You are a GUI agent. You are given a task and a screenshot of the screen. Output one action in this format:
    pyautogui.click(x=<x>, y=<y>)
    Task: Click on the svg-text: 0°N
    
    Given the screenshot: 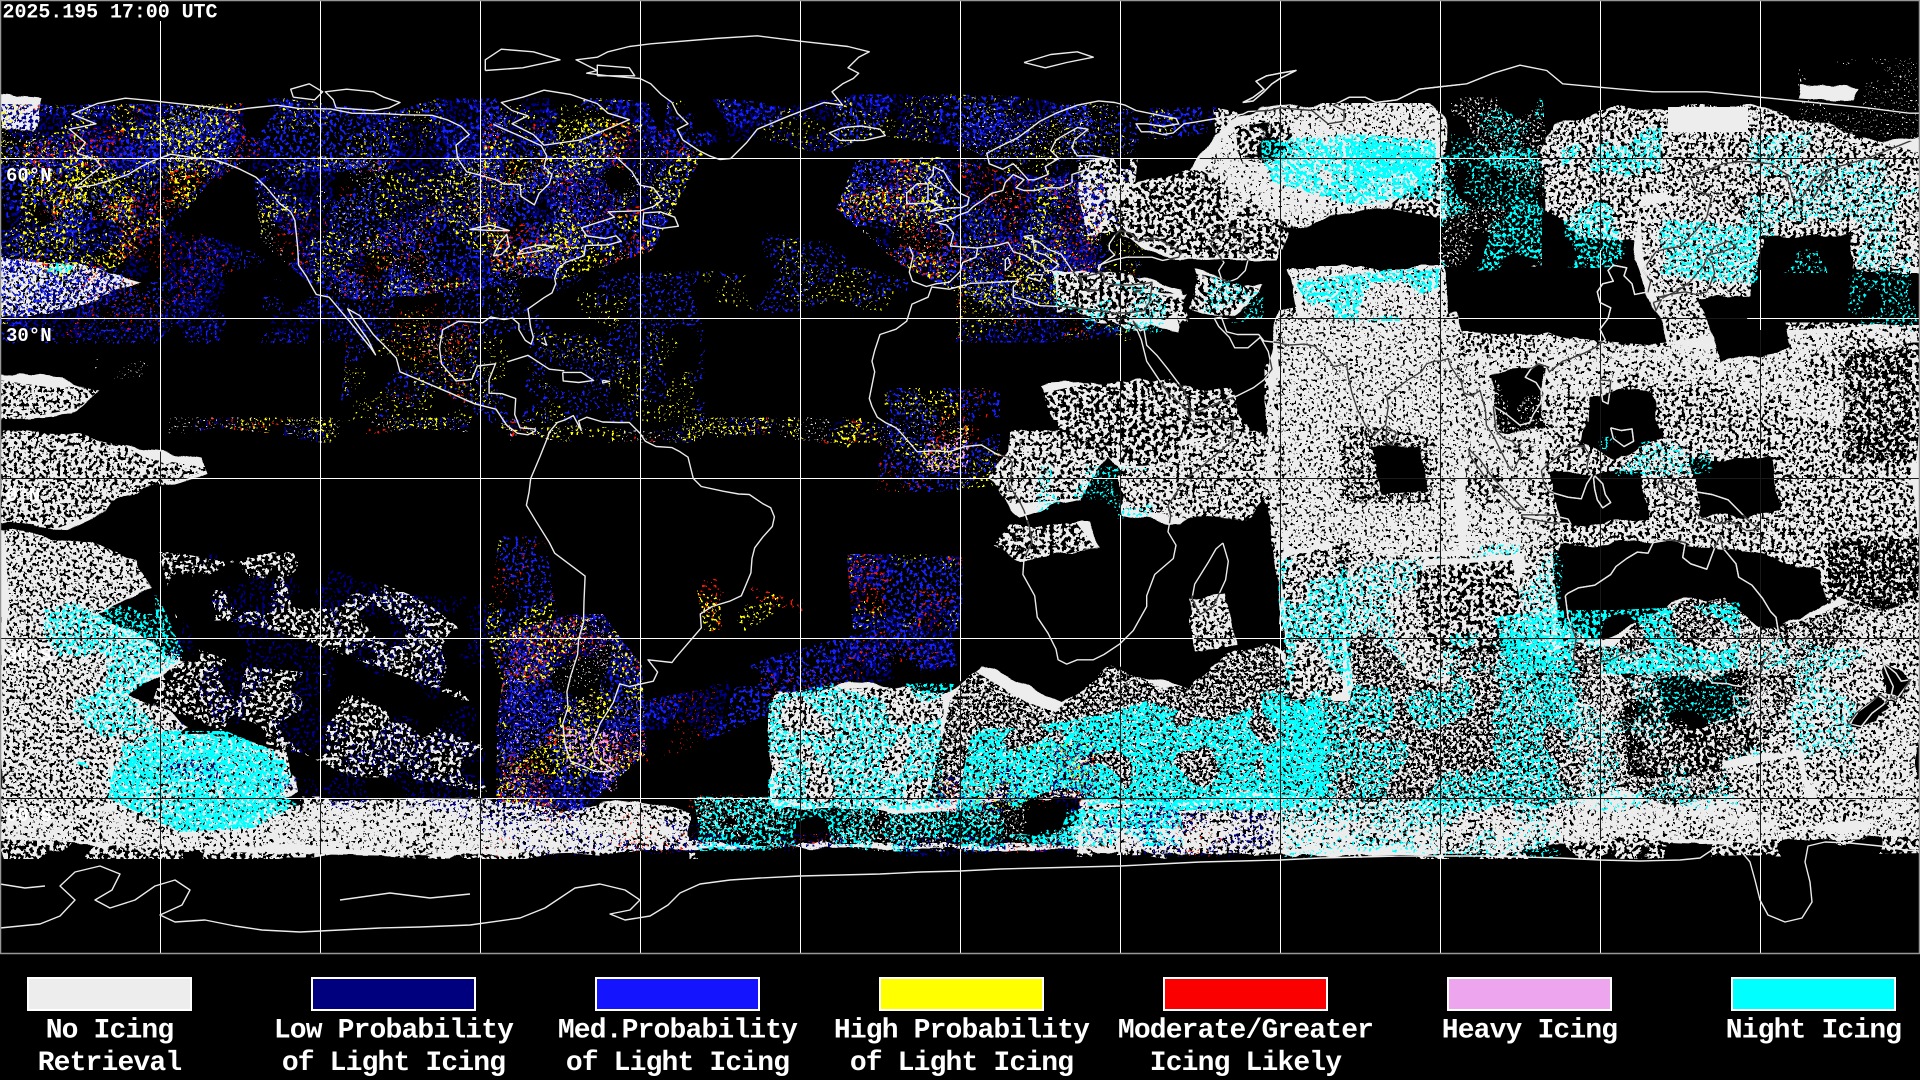 What is the action you would take?
    pyautogui.click(x=23, y=496)
    